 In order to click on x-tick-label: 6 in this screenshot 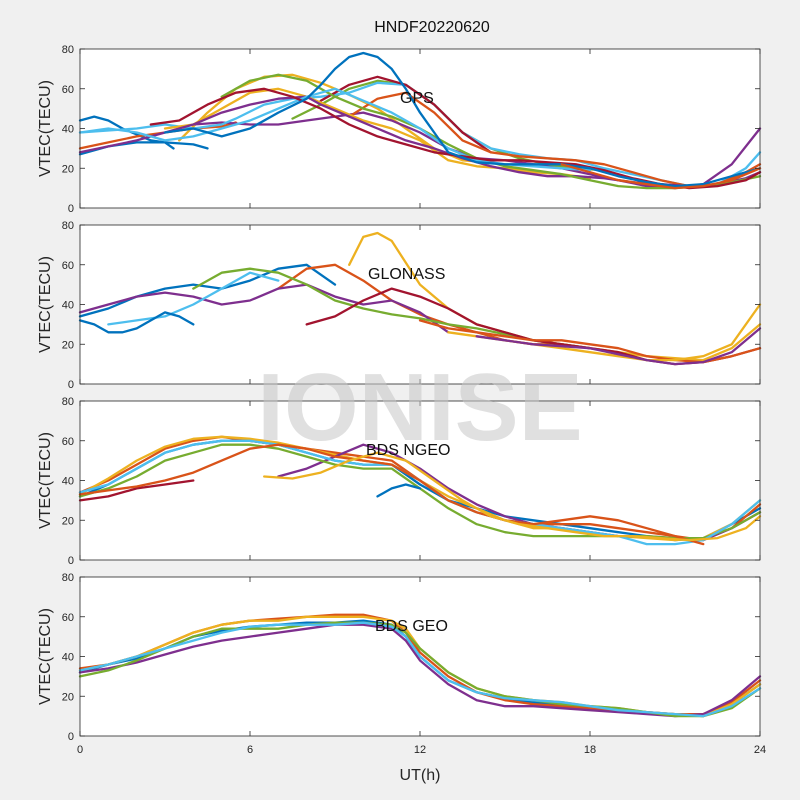, I will do `click(250, 750)`.